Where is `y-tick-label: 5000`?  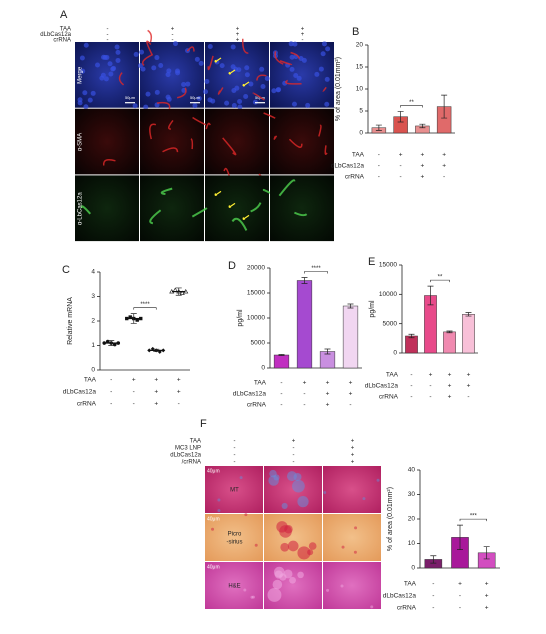 y-tick-label: 5000 is located at coordinates (258, 343).